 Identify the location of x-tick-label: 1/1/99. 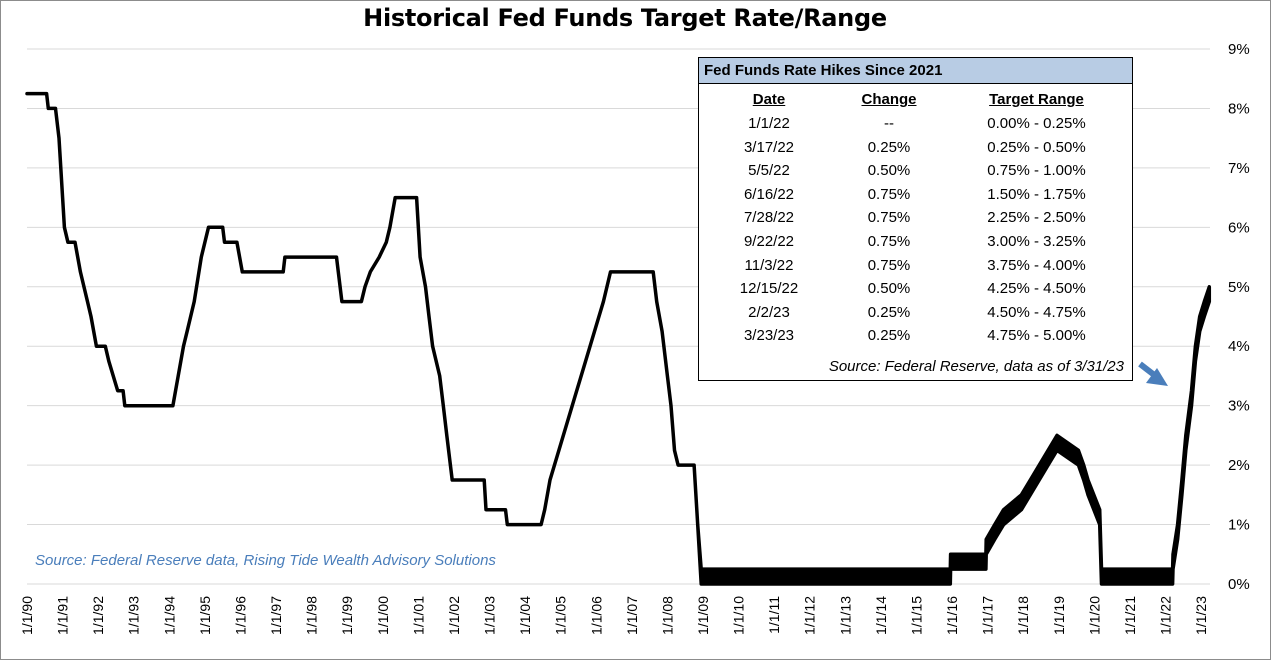
(347, 615).